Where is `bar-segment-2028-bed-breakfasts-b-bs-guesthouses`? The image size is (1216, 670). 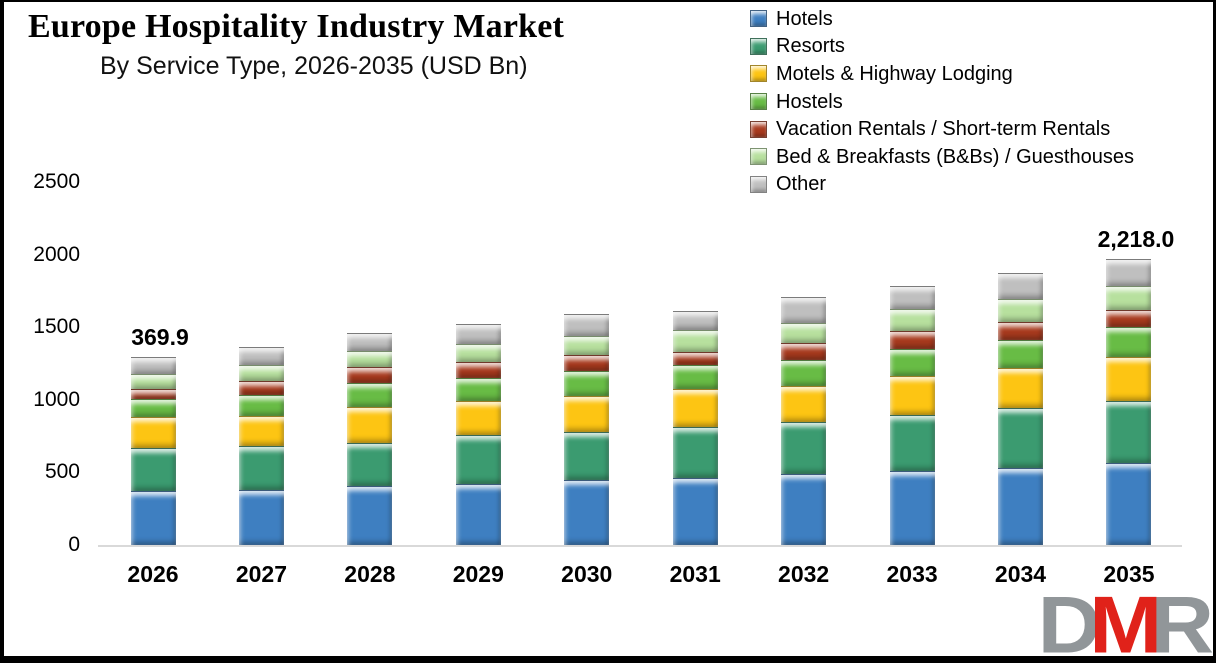 bar-segment-2028-bed-breakfasts-b-bs-guesthouses is located at coordinates (370, 359).